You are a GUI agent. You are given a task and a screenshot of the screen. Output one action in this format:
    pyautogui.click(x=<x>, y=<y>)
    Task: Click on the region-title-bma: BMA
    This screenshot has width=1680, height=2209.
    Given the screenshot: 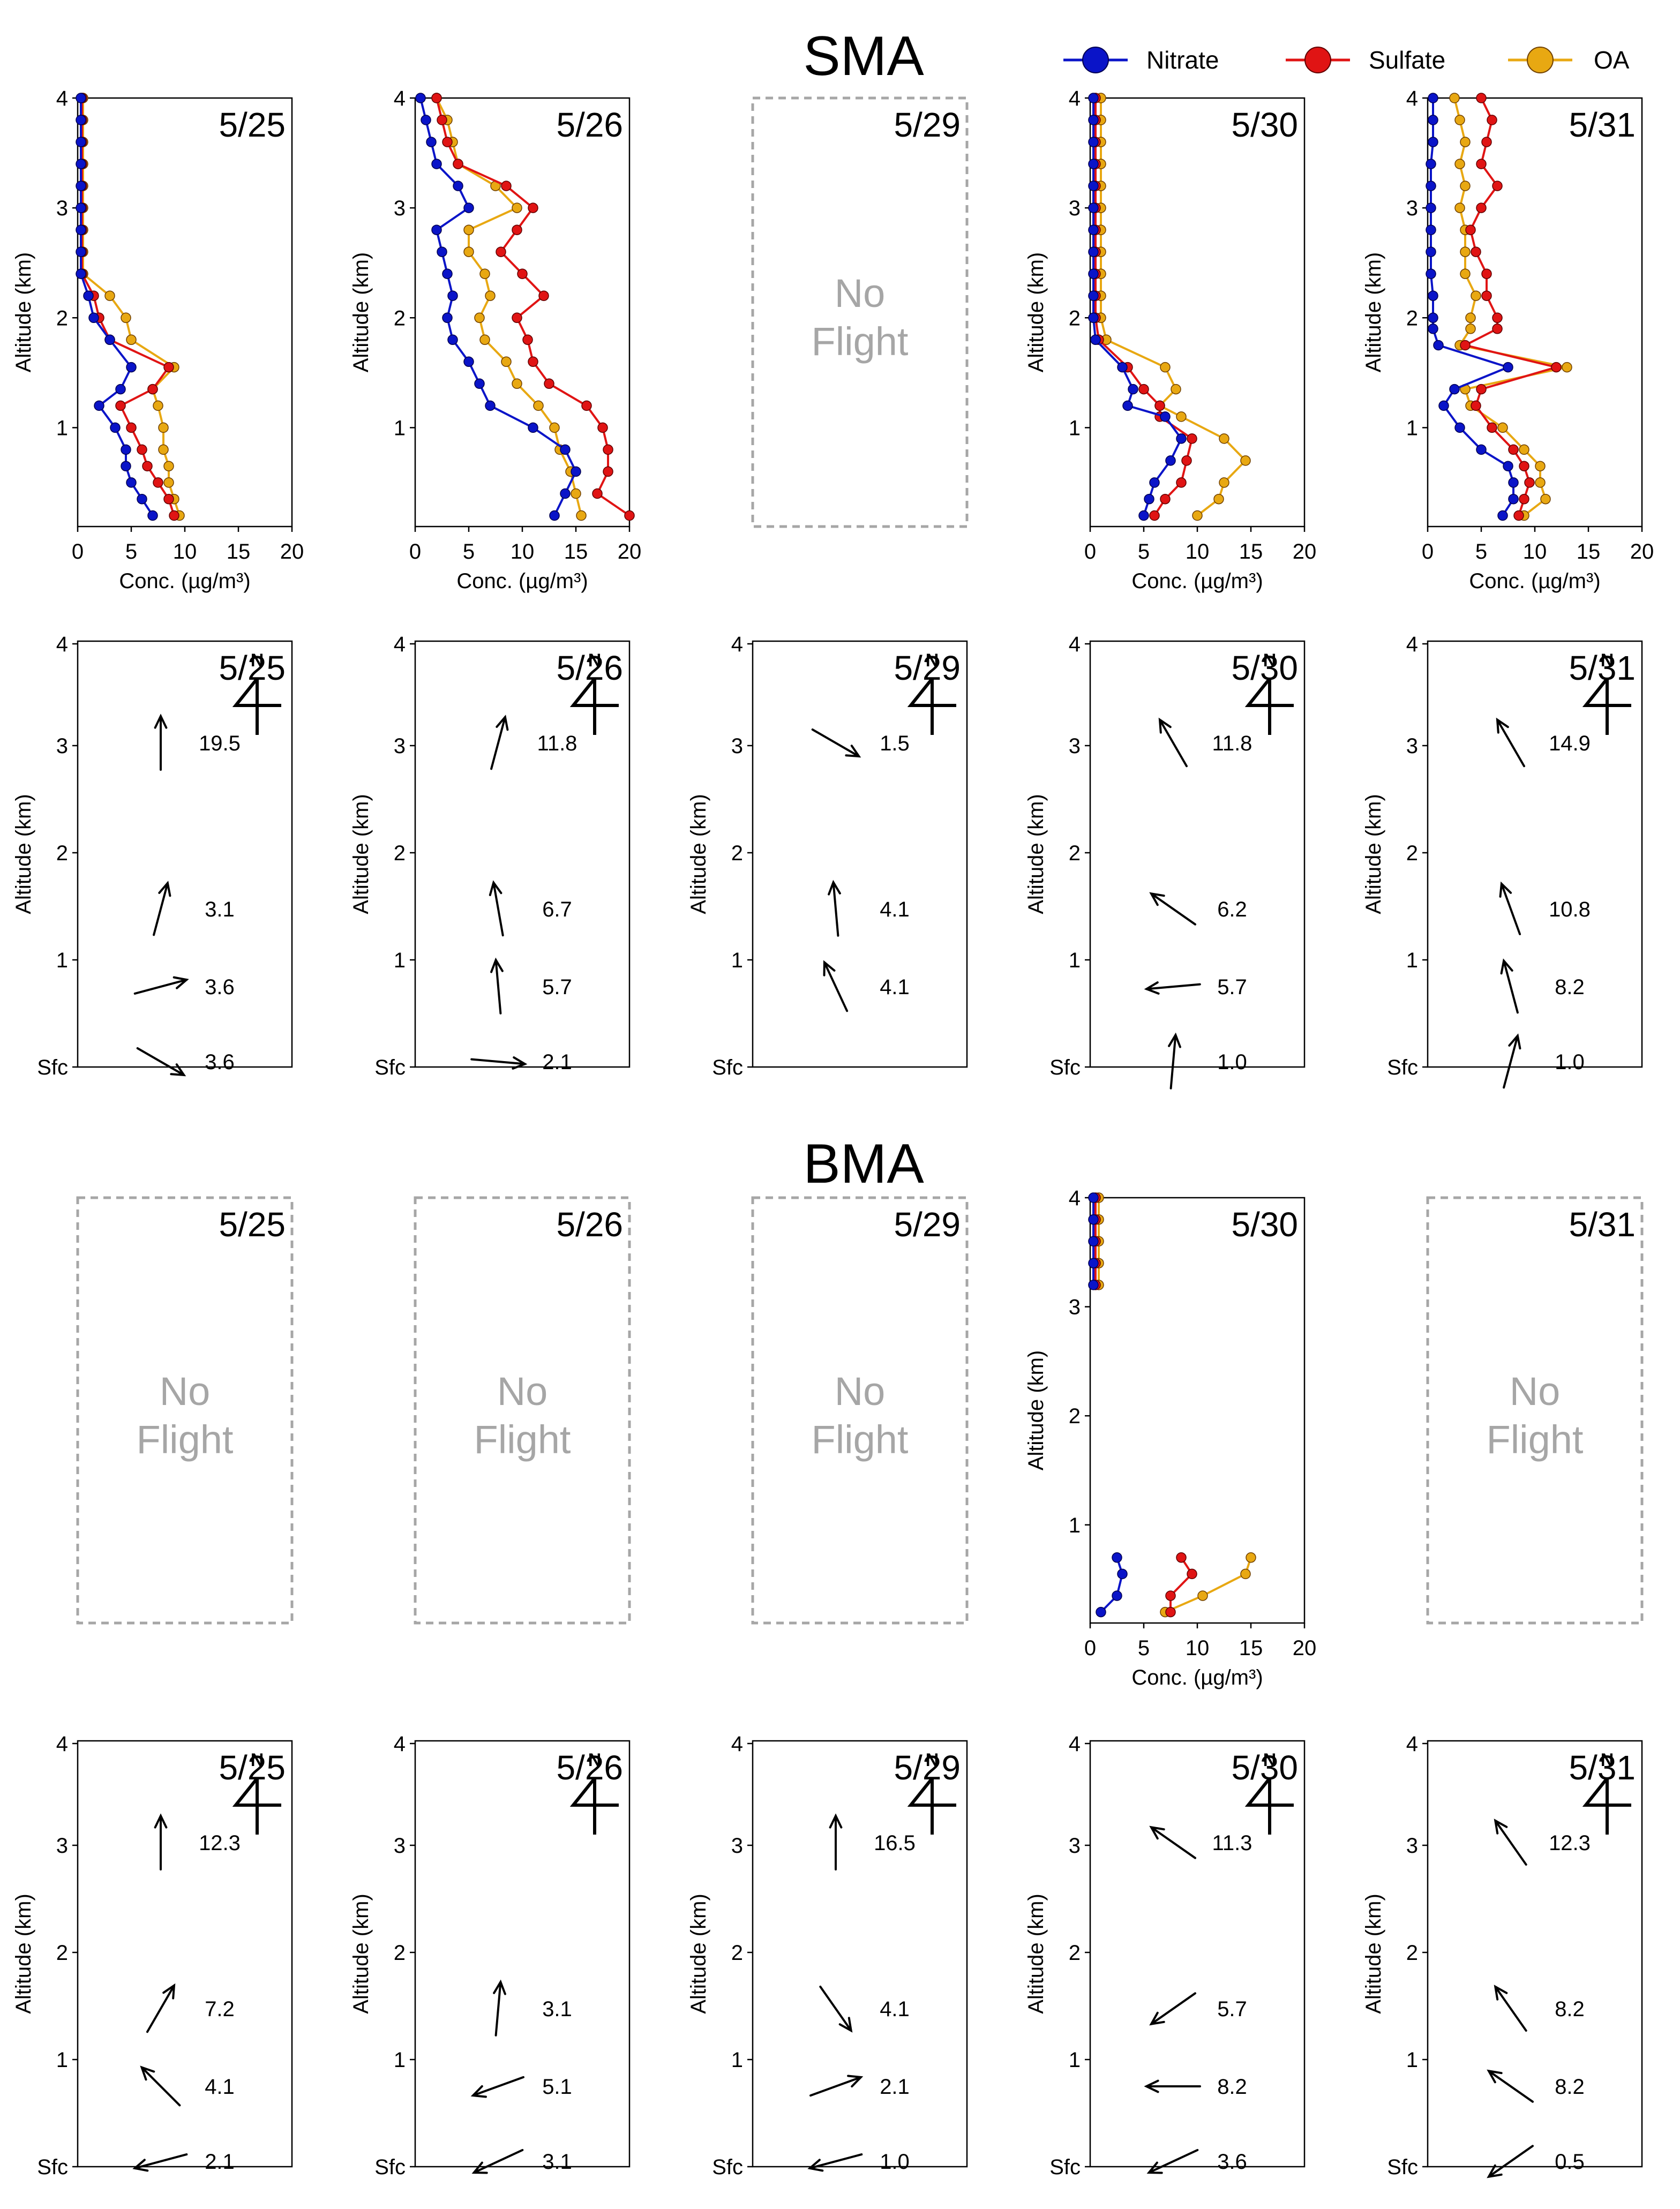 What is the action you would take?
    pyautogui.click(x=863, y=1164)
    